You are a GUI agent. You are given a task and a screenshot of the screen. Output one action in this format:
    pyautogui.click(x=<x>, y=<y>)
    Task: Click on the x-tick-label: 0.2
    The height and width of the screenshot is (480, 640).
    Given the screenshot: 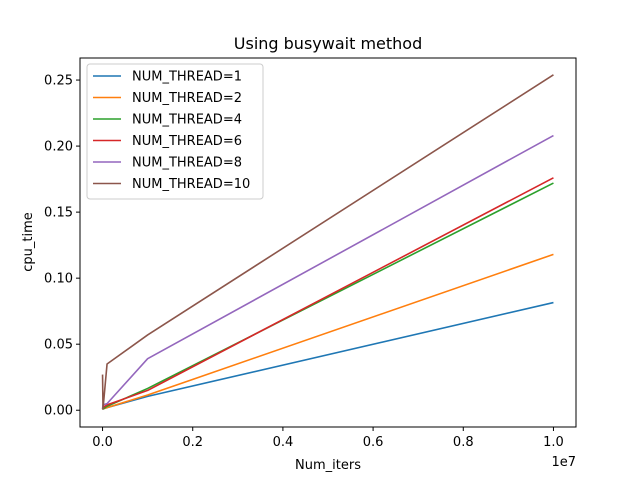 What is the action you would take?
    pyautogui.click(x=192, y=442)
    